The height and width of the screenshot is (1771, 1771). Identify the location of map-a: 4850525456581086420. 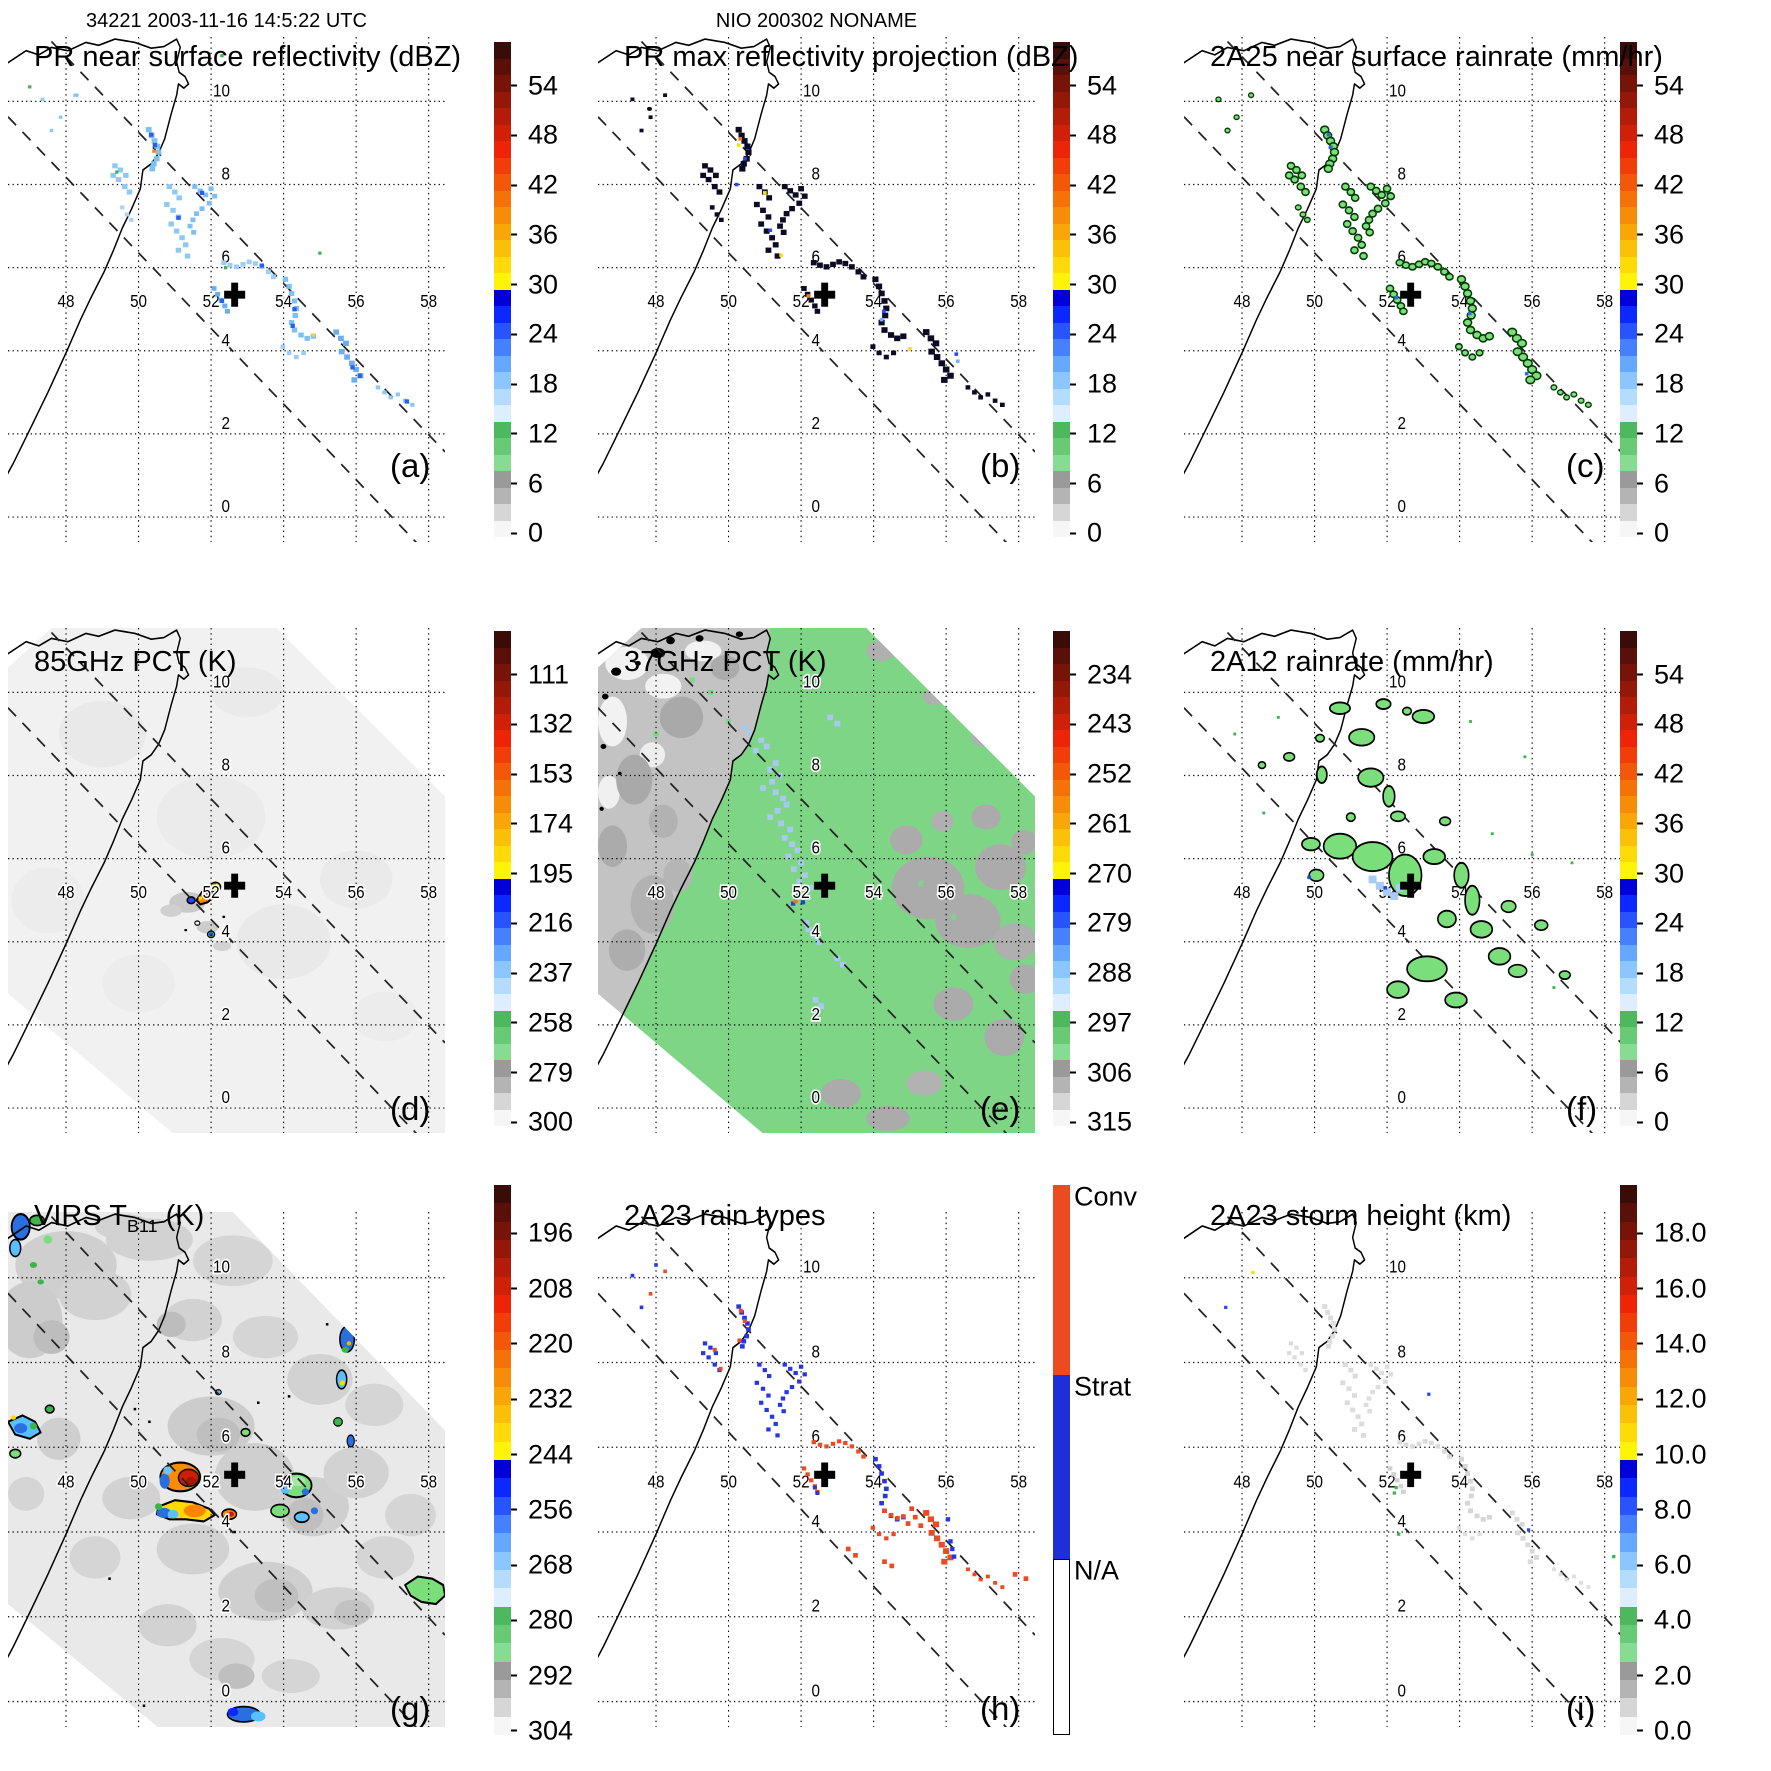
(226, 289).